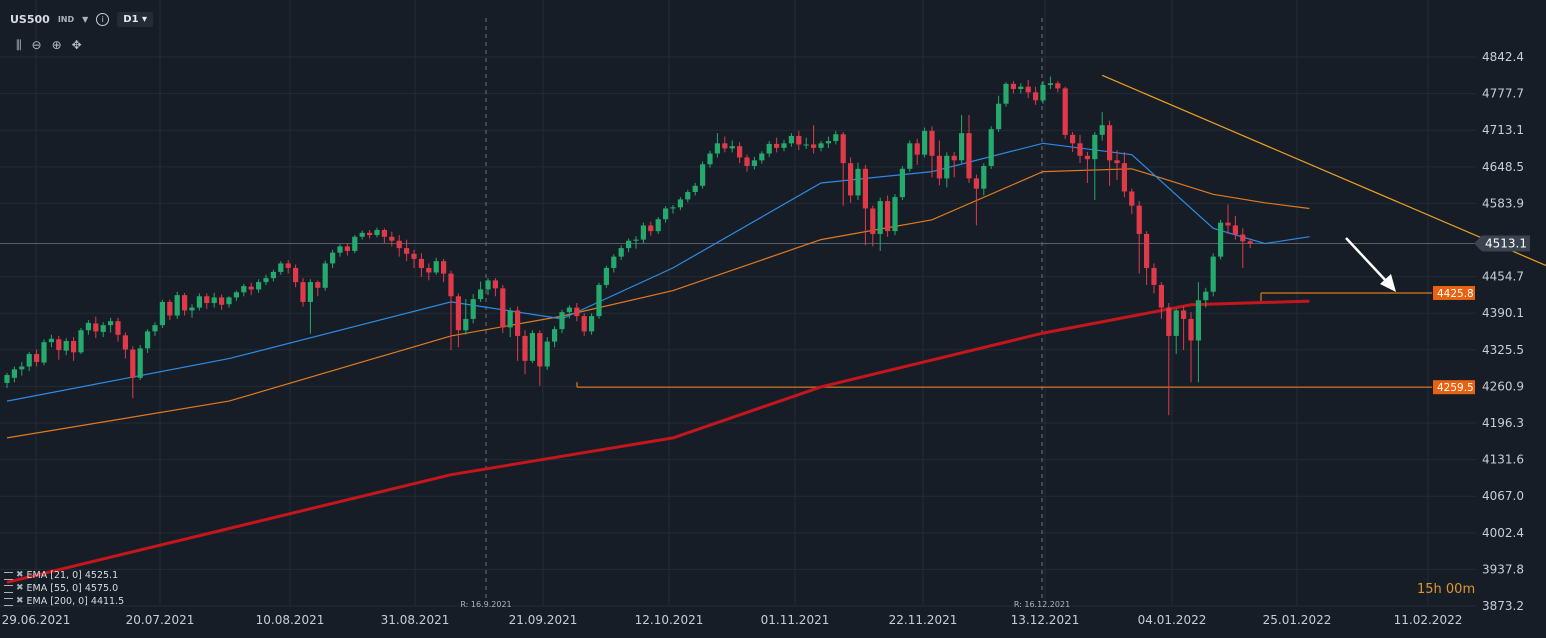 This screenshot has width=1546, height=638. I want to click on crosshair-move-icon: ✥, so click(76, 45).